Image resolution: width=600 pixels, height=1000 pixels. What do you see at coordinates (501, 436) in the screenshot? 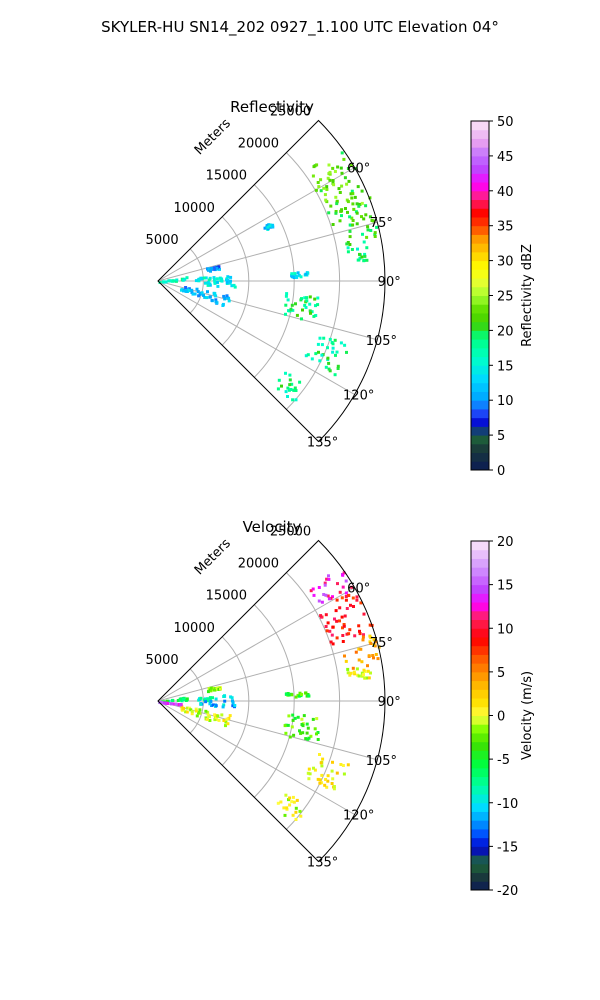
I see `colorbar-tick-label: 5` at bounding box center [501, 436].